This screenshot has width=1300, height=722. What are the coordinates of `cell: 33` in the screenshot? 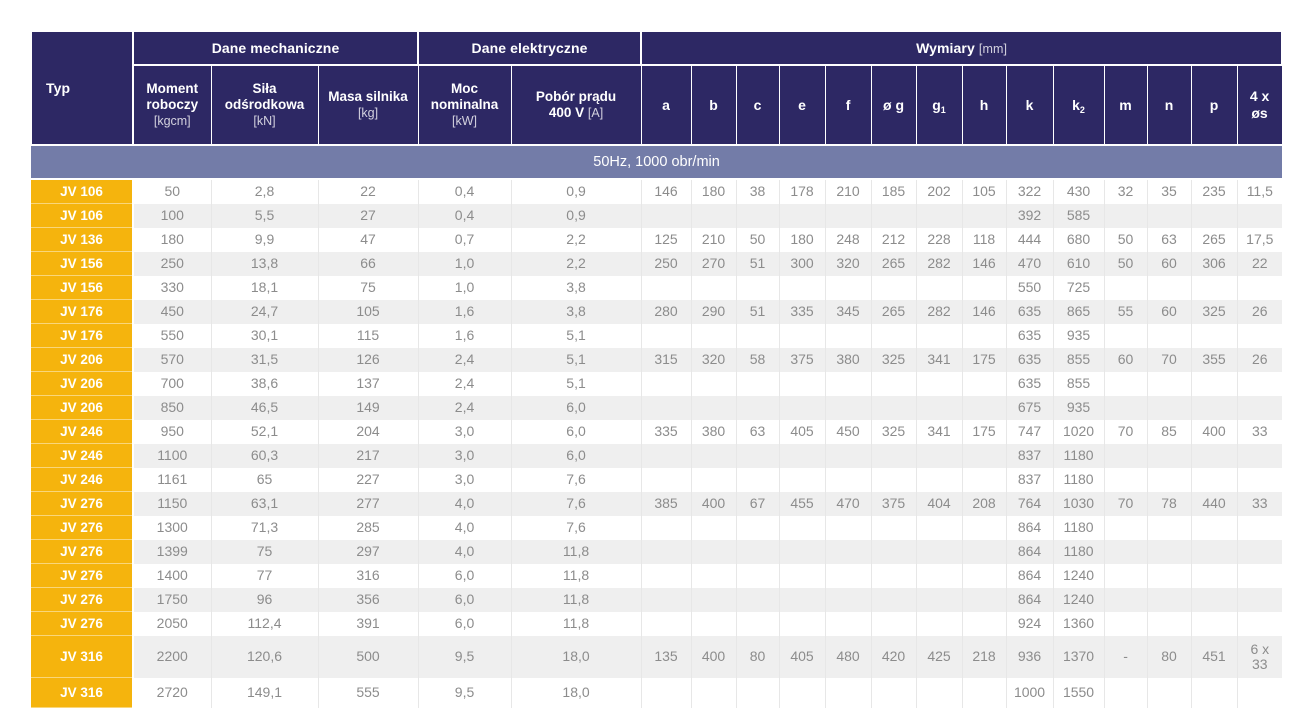 It's located at (1259, 431).